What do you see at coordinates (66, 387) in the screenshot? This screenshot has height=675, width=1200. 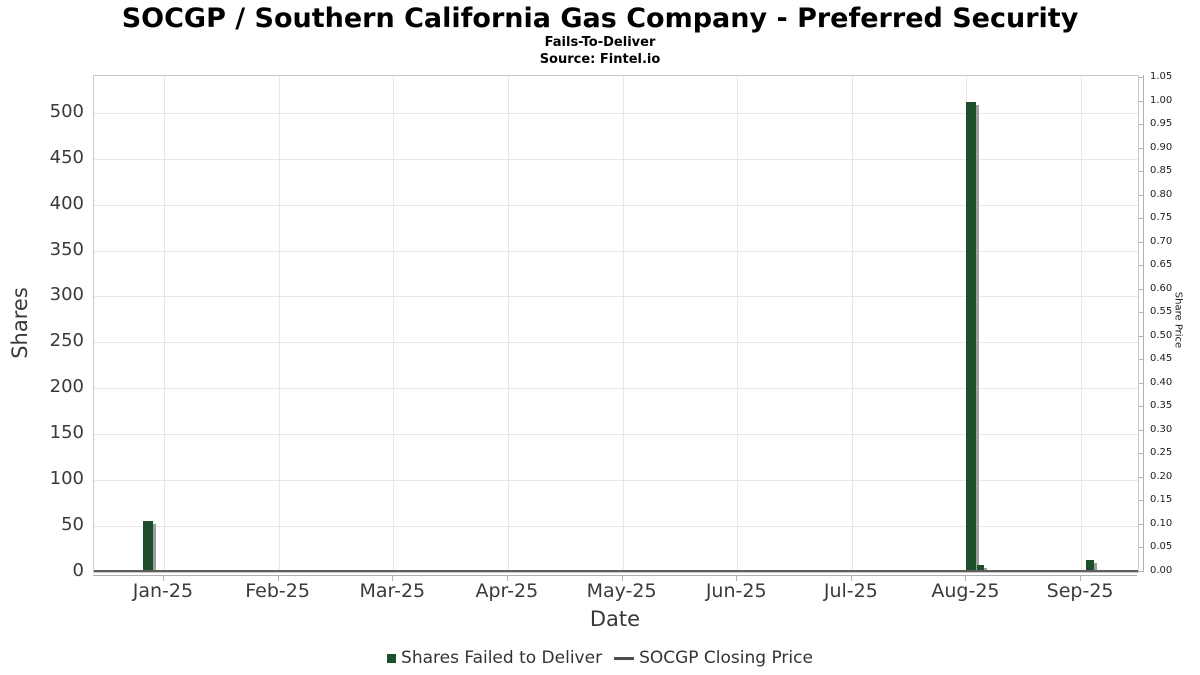 I see `left-axis-tick-label: 200` at bounding box center [66, 387].